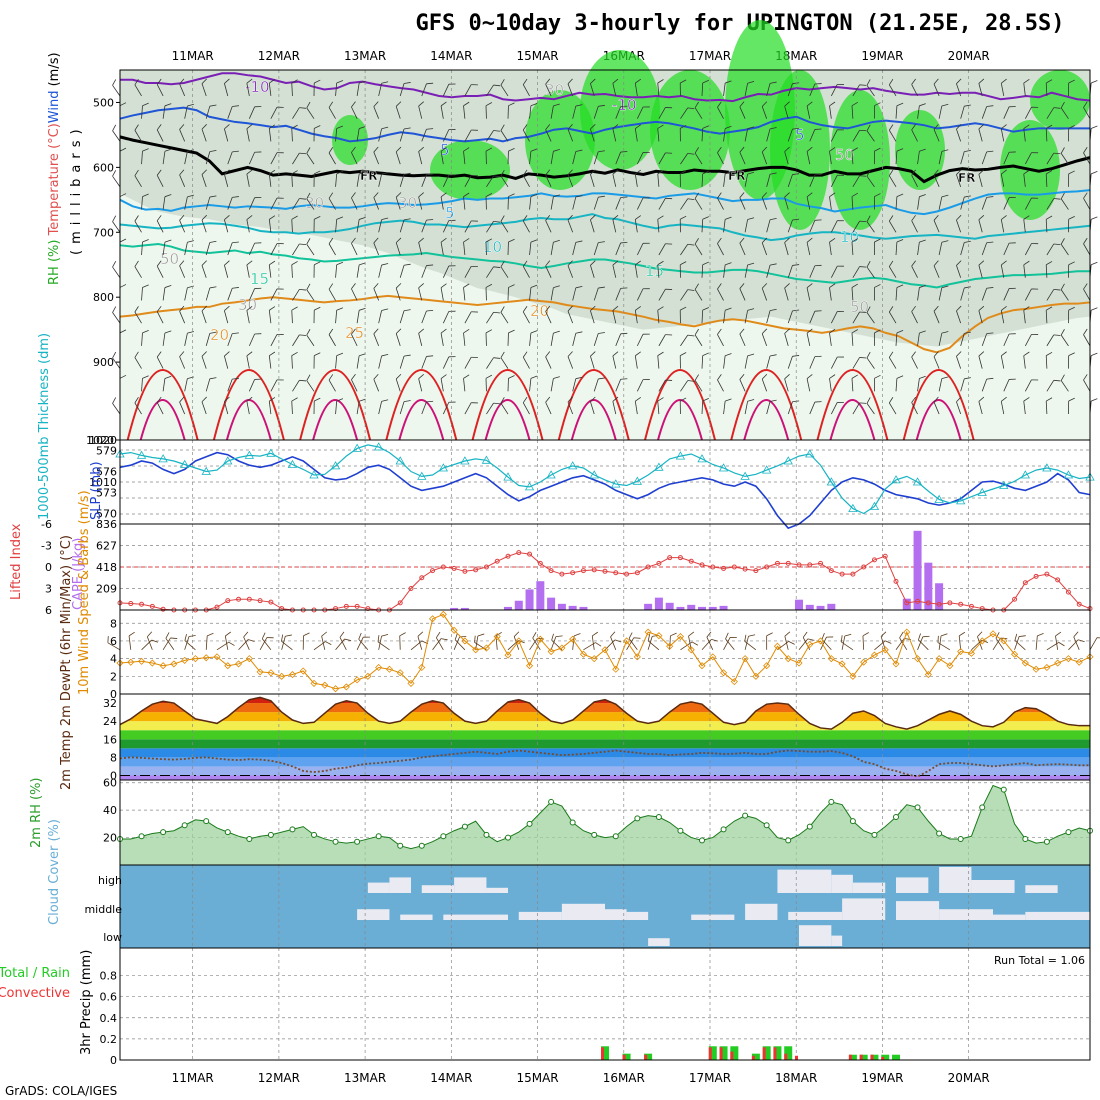 This screenshot has height=1100, width=1100. Describe the element at coordinates (966, 178) in the screenshot. I see `contour-label: FR` at that location.